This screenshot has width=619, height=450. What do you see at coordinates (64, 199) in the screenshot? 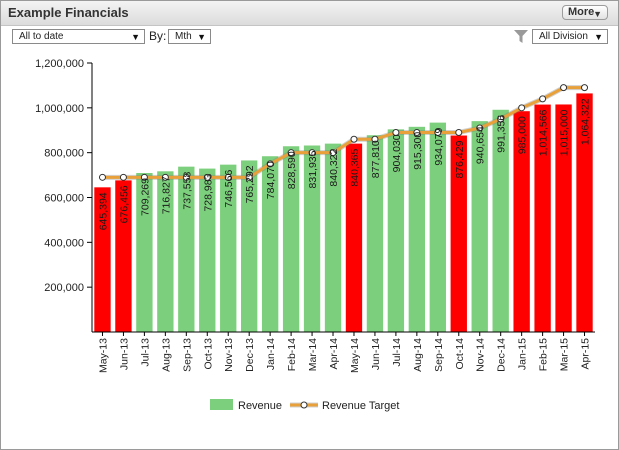
I see `y-tick-label: 600,000` at bounding box center [64, 199].